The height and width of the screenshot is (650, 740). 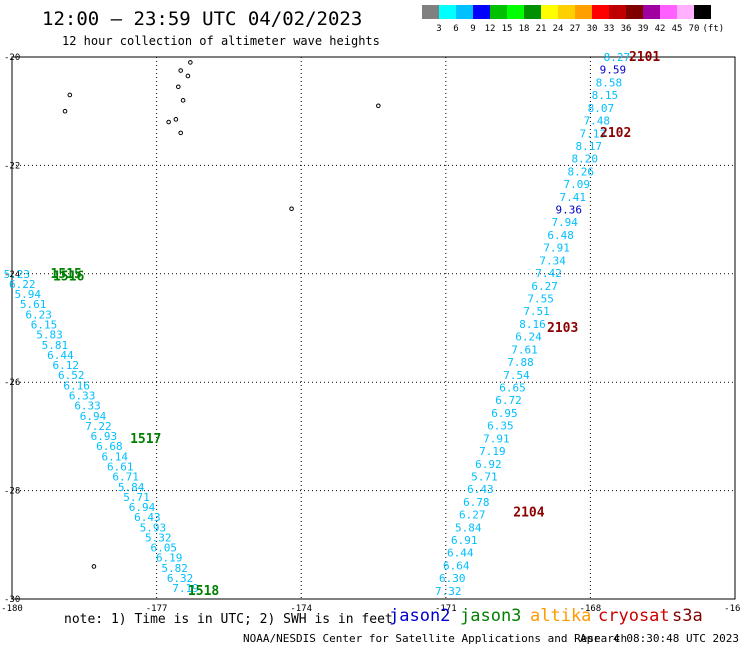 I want to click on wave-height-obs: 8.58, so click(x=609, y=82).